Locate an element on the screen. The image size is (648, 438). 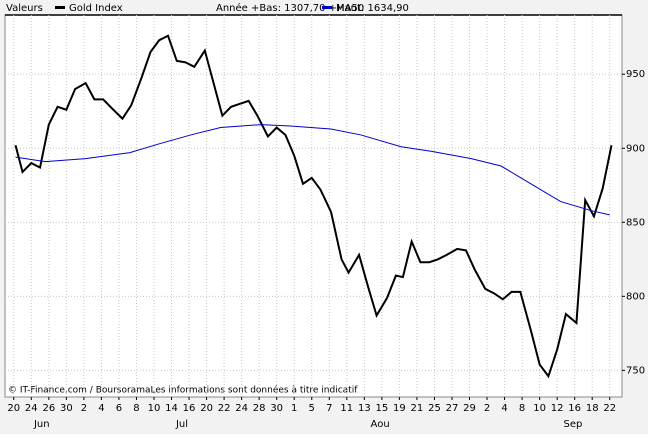
legend-label: MA50 is located at coordinates (350, 8).